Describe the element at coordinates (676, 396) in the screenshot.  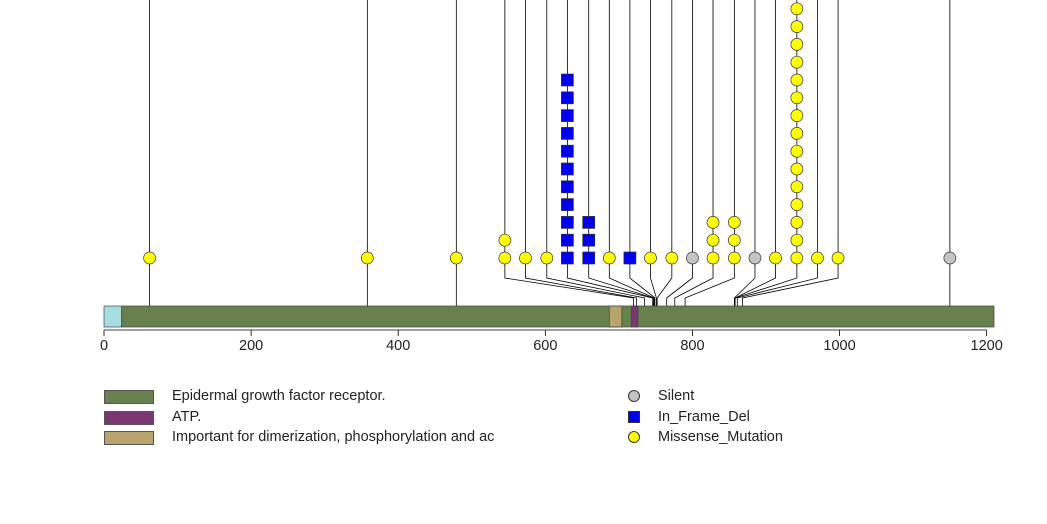
I see `legend-label-silent: Silent` at that location.